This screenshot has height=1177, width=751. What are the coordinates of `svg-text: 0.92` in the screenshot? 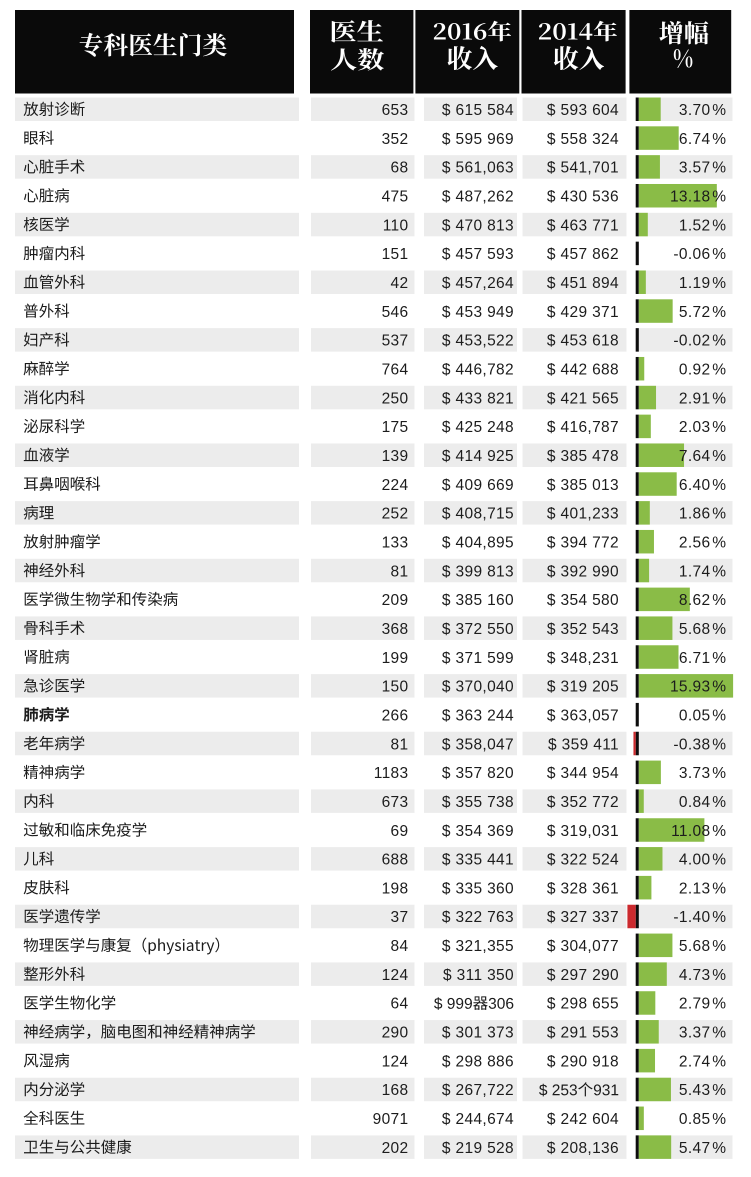 It's located at (695, 369).